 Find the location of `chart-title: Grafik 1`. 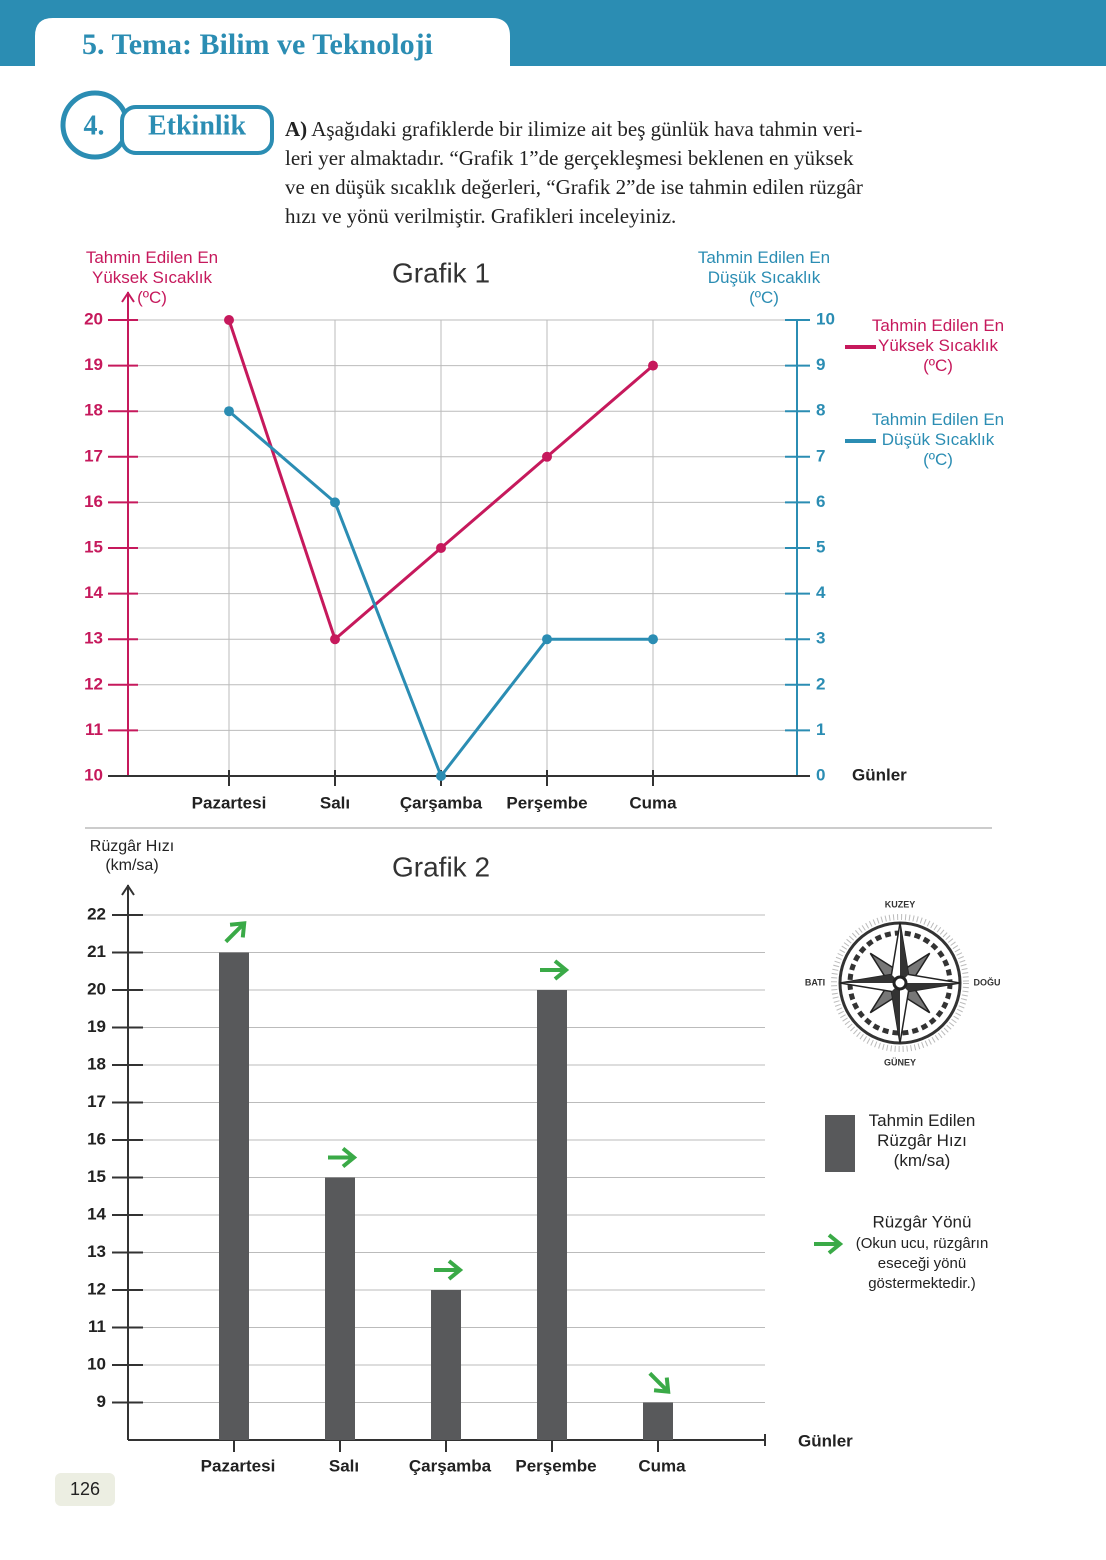

chart-title: Grafik 1 is located at coordinates (441, 272).